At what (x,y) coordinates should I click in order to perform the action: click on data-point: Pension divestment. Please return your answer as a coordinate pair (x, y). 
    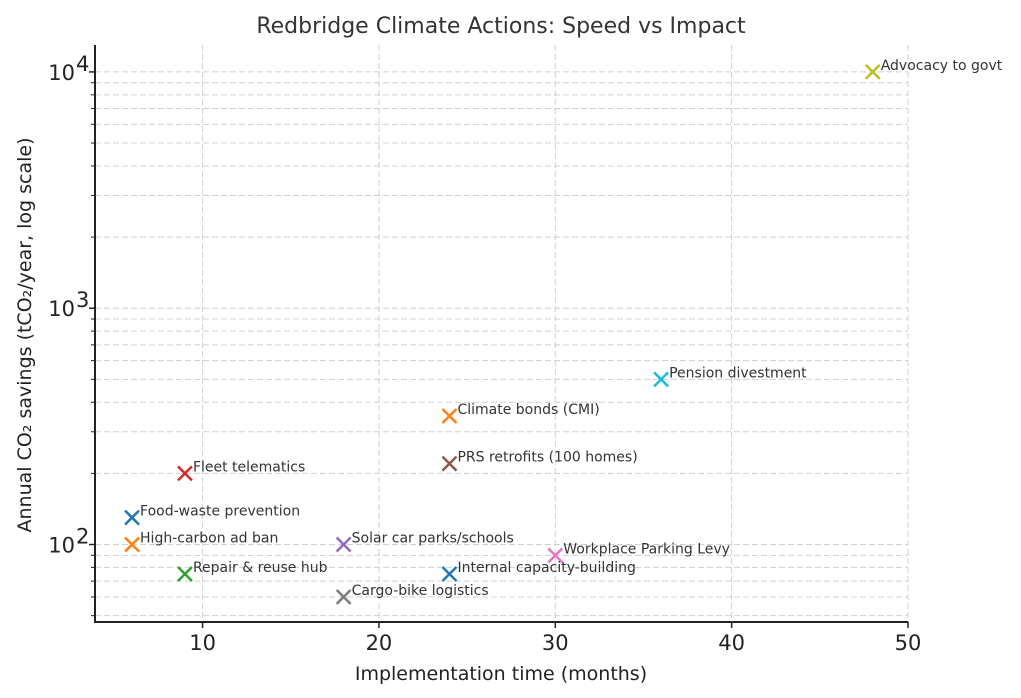
    Looking at the image, I should click on (730, 376).